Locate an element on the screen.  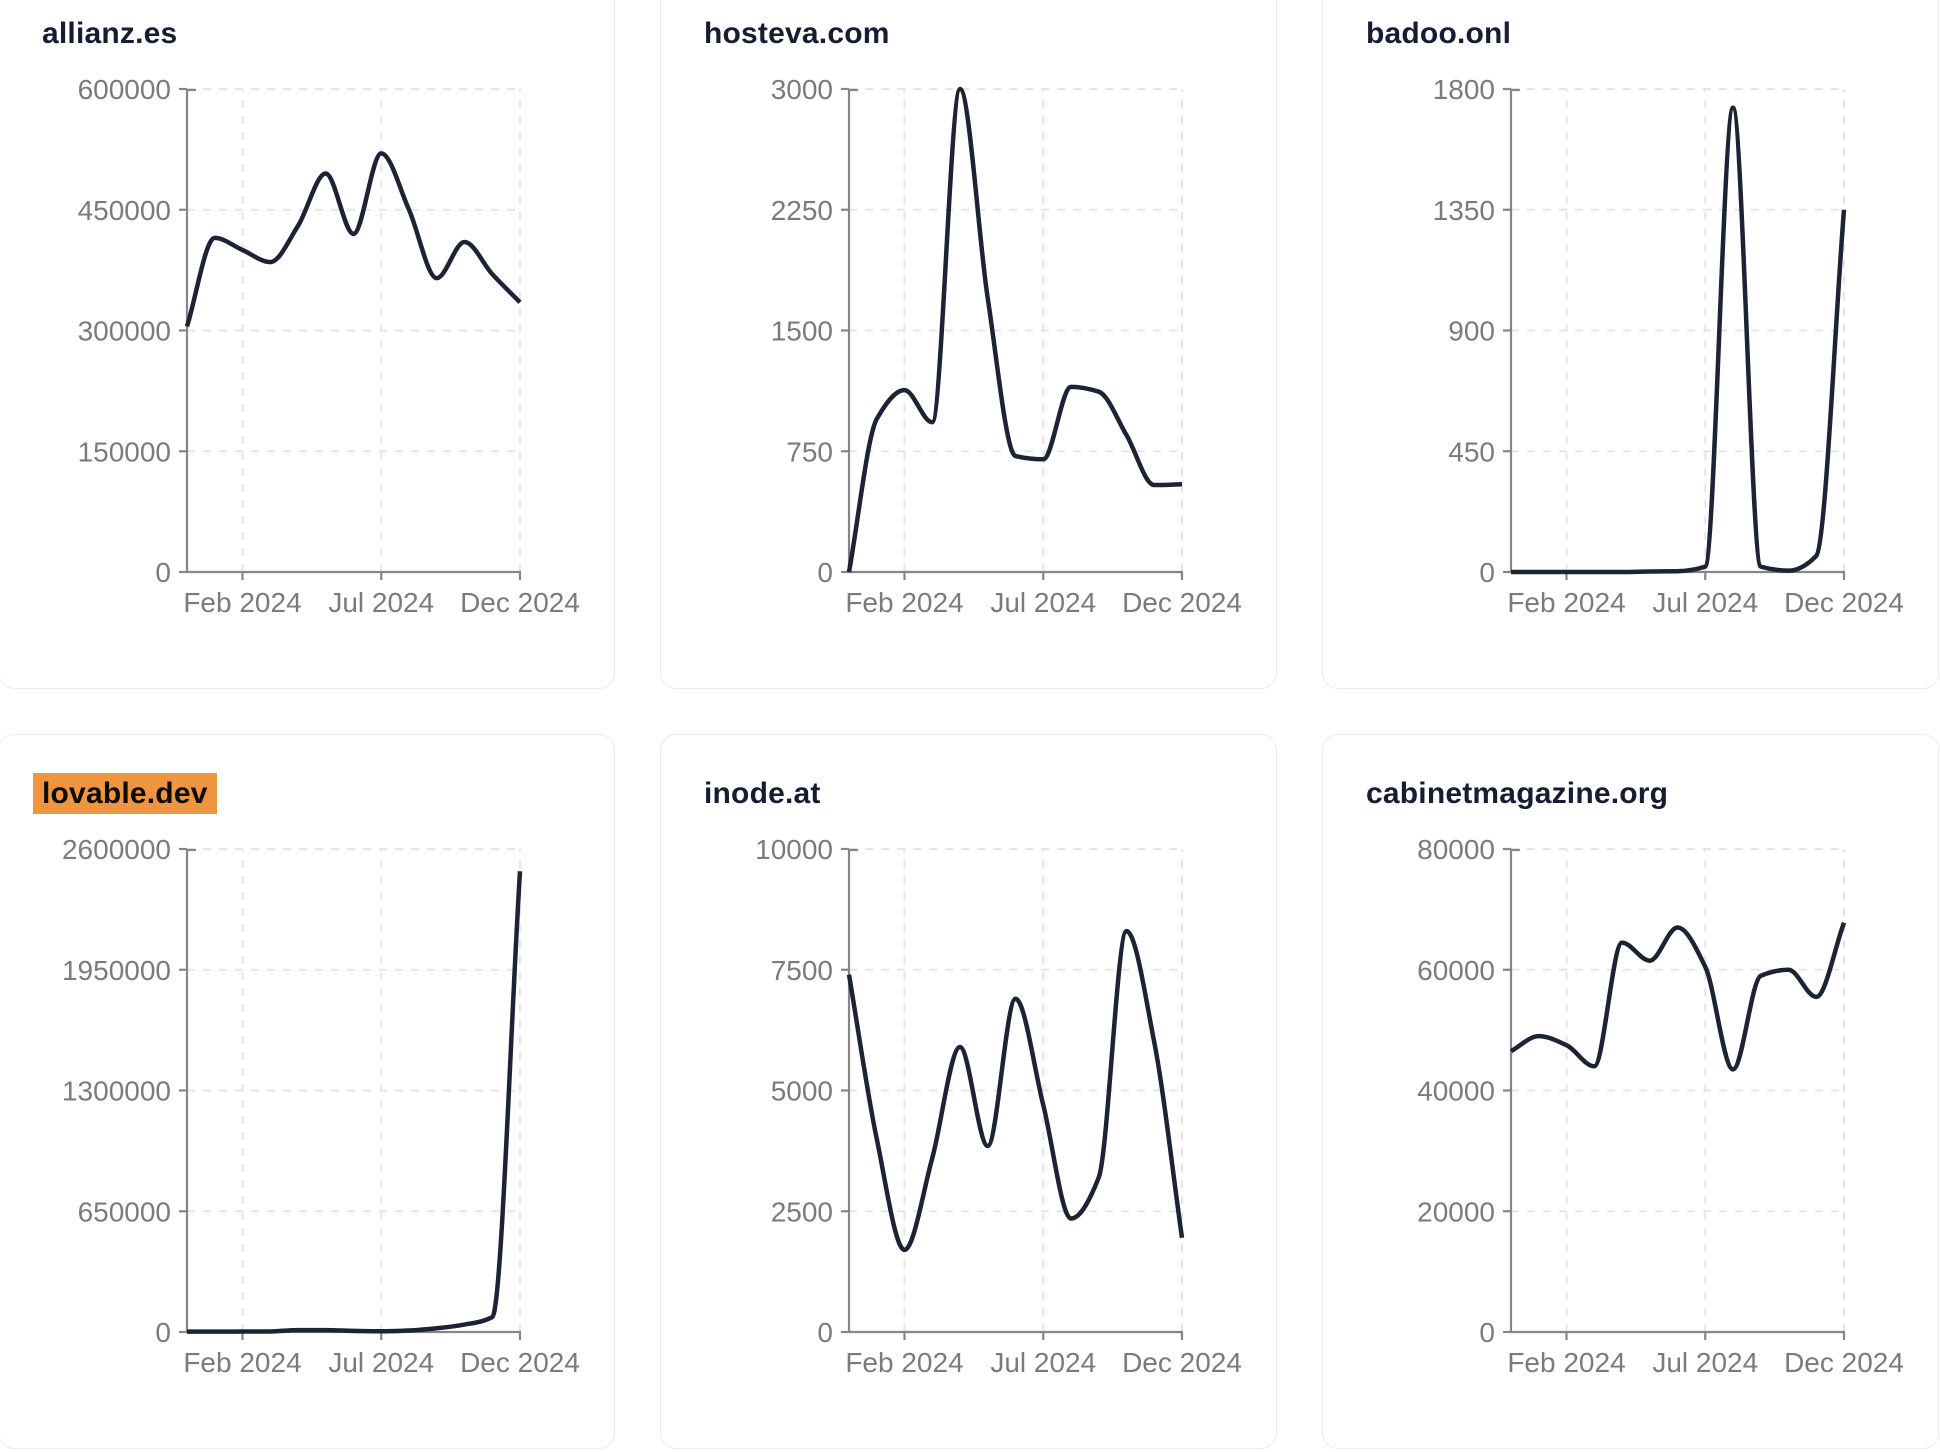
tick-labels: 0 750 1500 2250 3000 Feb 2024 Jul 2024 Dec 2024 is located at coordinates (1006, 346).